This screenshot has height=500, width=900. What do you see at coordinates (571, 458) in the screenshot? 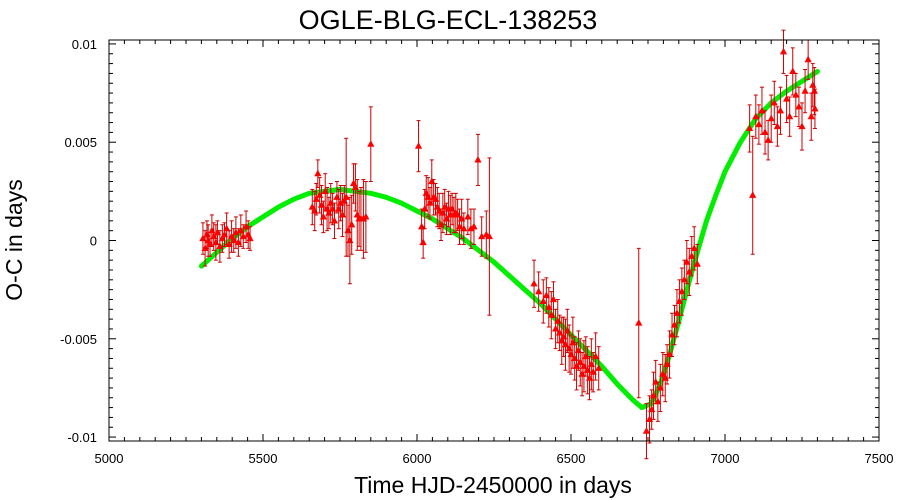
I see `x-tick-label: 6500` at bounding box center [571, 458].